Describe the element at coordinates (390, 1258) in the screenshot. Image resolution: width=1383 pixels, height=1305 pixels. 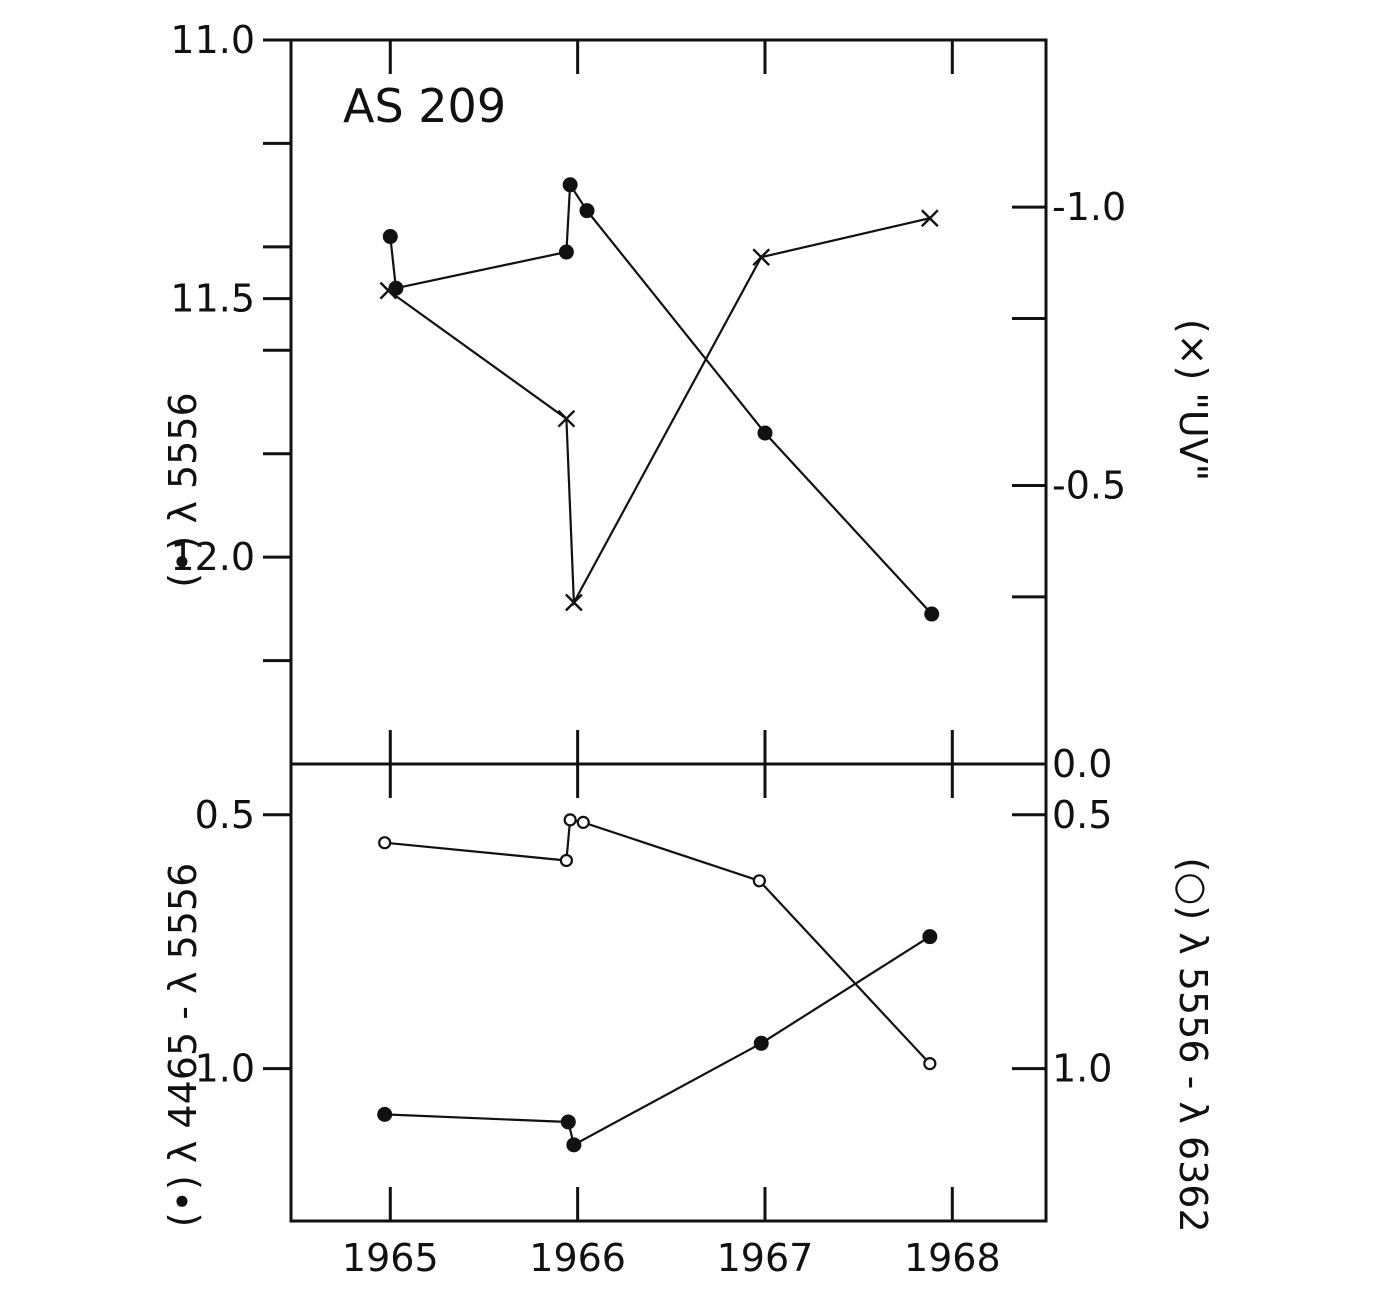
I see `x-tick-label: 1965` at that location.